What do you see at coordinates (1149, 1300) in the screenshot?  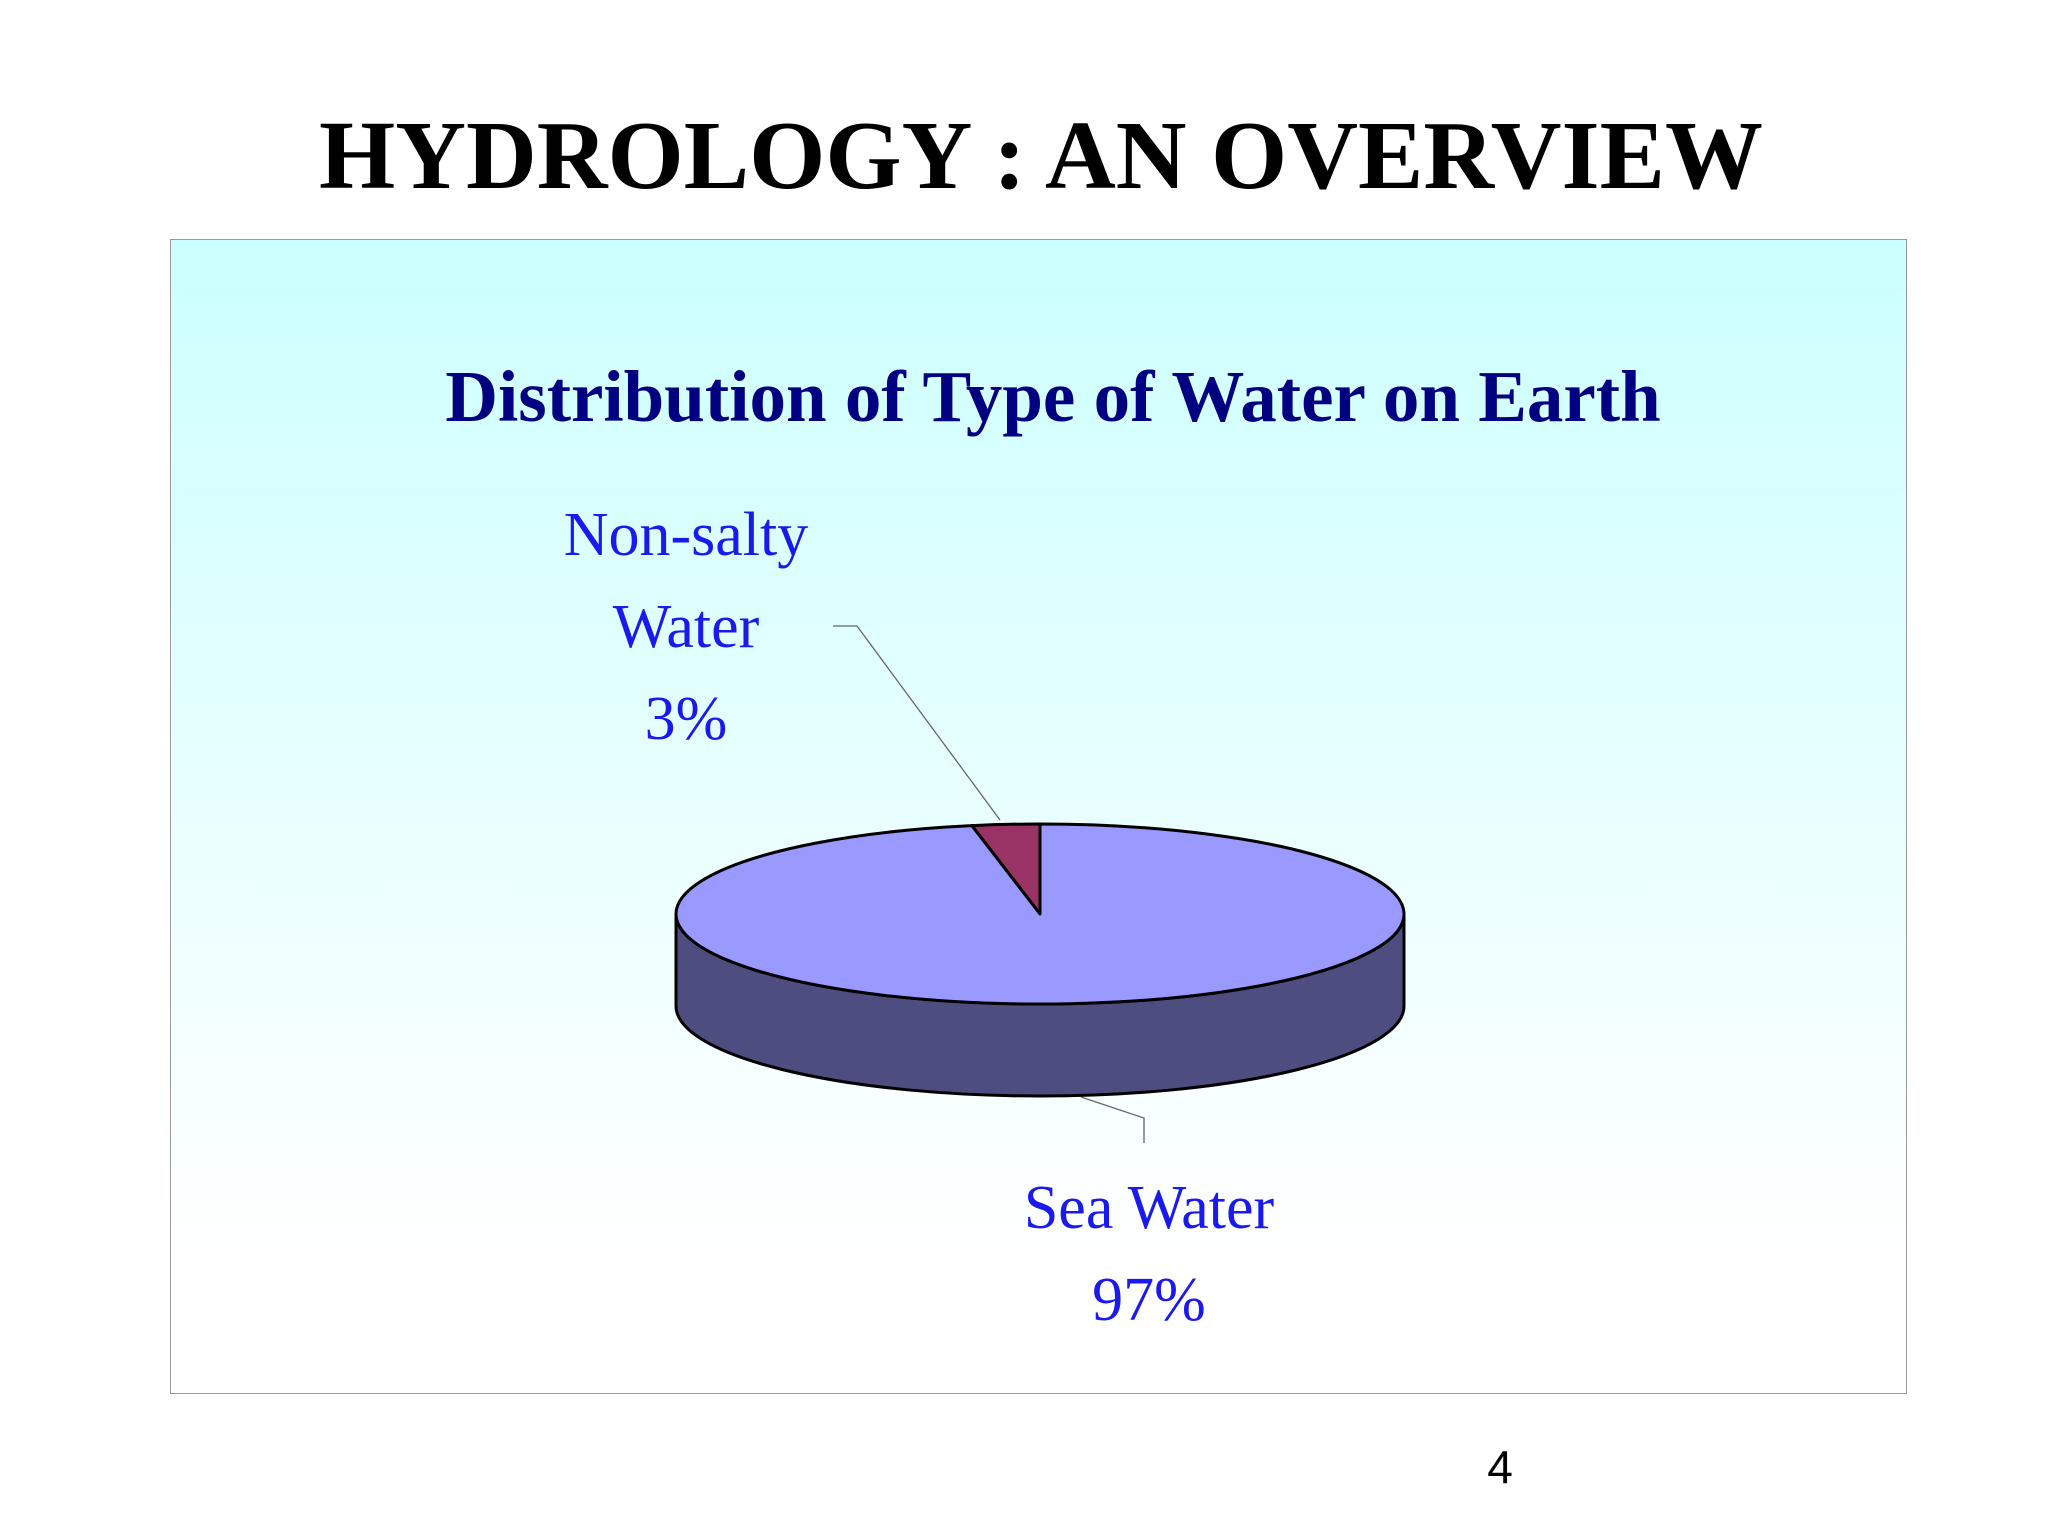 I see `slice-value: 97%` at bounding box center [1149, 1300].